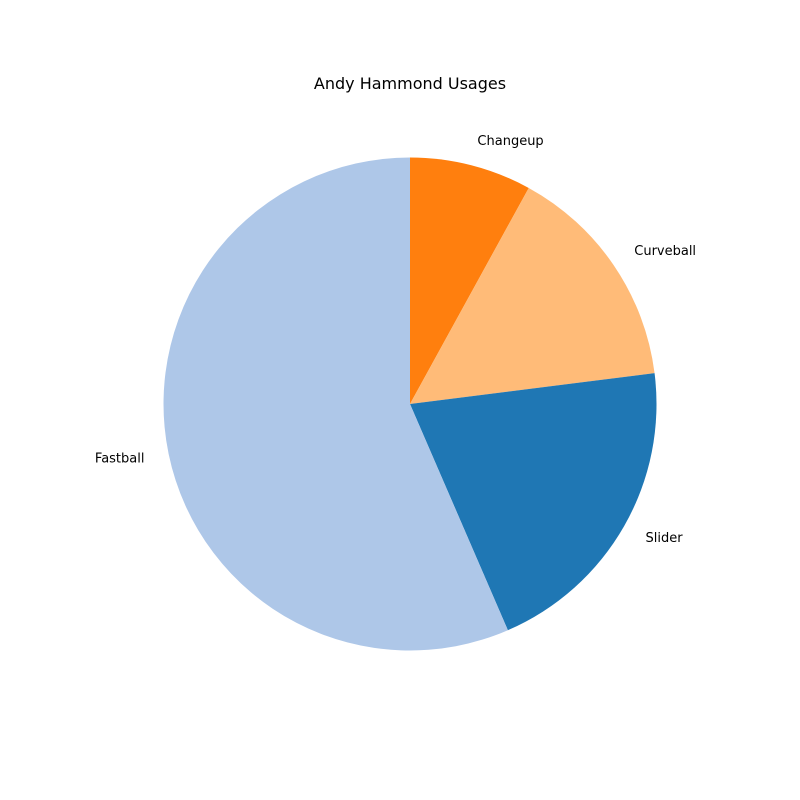 The height and width of the screenshot is (800, 800). What do you see at coordinates (665, 538) in the screenshot?
I see `slice-label-slider: Slider` at bounding box center [665, 538].